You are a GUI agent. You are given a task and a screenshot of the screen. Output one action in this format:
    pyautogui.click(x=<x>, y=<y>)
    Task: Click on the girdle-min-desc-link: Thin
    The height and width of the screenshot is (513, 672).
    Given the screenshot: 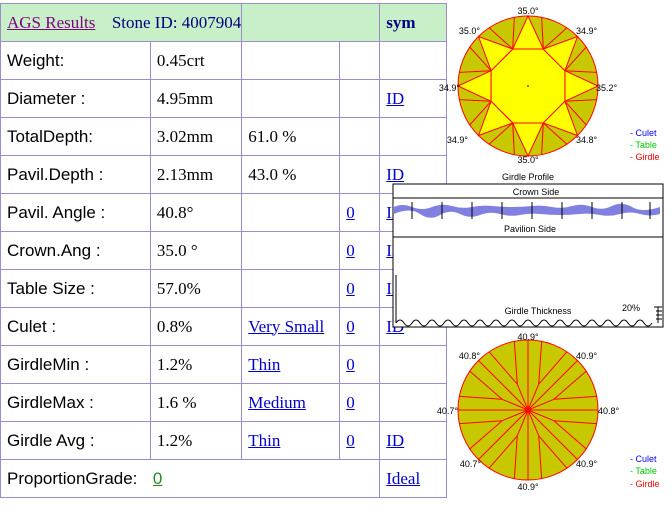 What is the action you would take?
    pyautogui.click(x=264, y=364)
    